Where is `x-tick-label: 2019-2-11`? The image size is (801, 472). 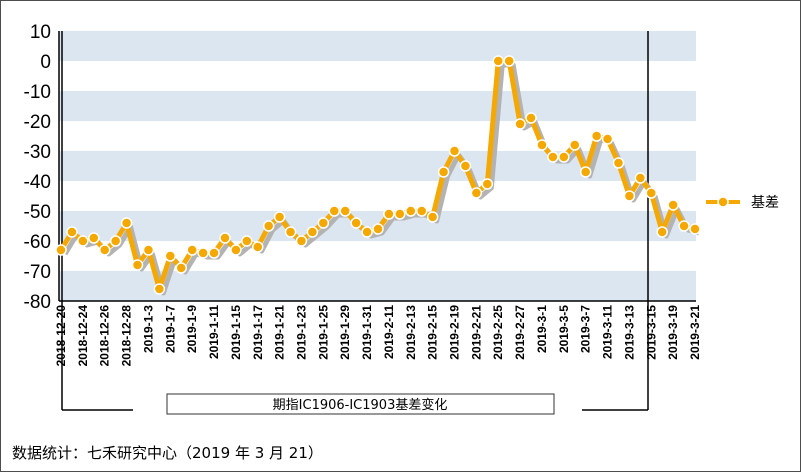 x-tick-label: 2019-2-11 is located at coordinates (389, 332).